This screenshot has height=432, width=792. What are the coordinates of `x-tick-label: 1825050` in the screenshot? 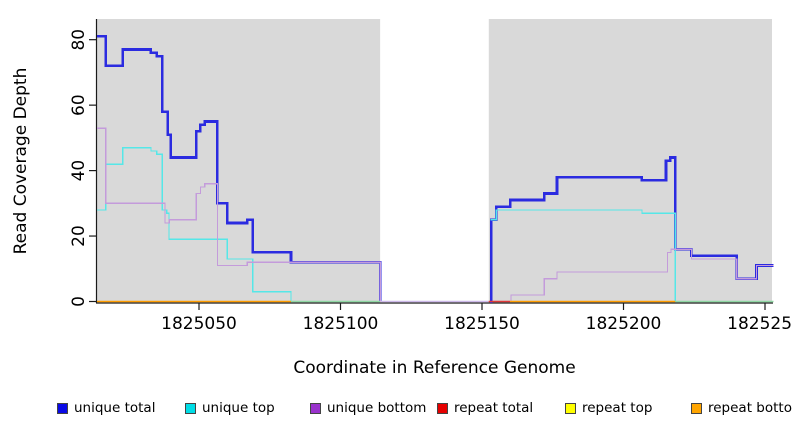 It's located at (199, 324).